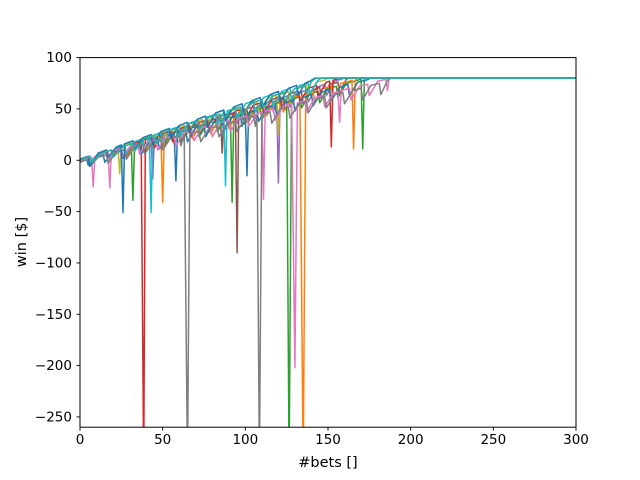  What do you see at coordinates (328, 440) in the screenshot?
I see `x-tick-label: 150` at bounding box center [328, 440].